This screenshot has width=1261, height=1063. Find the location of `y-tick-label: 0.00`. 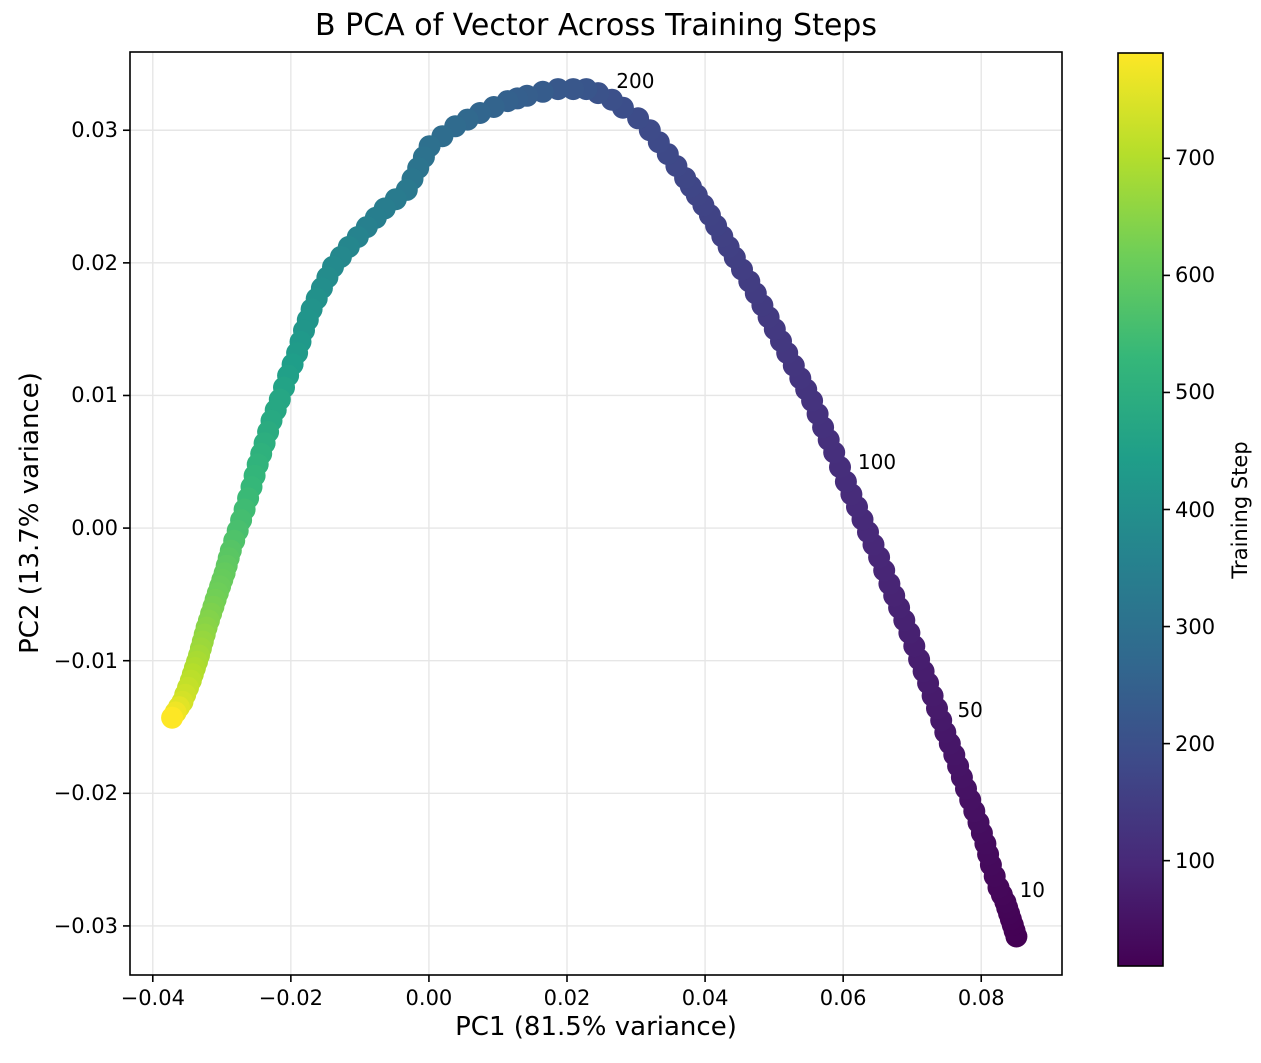

y-tick-label: 0.00 is located at coordinates (94, 528).